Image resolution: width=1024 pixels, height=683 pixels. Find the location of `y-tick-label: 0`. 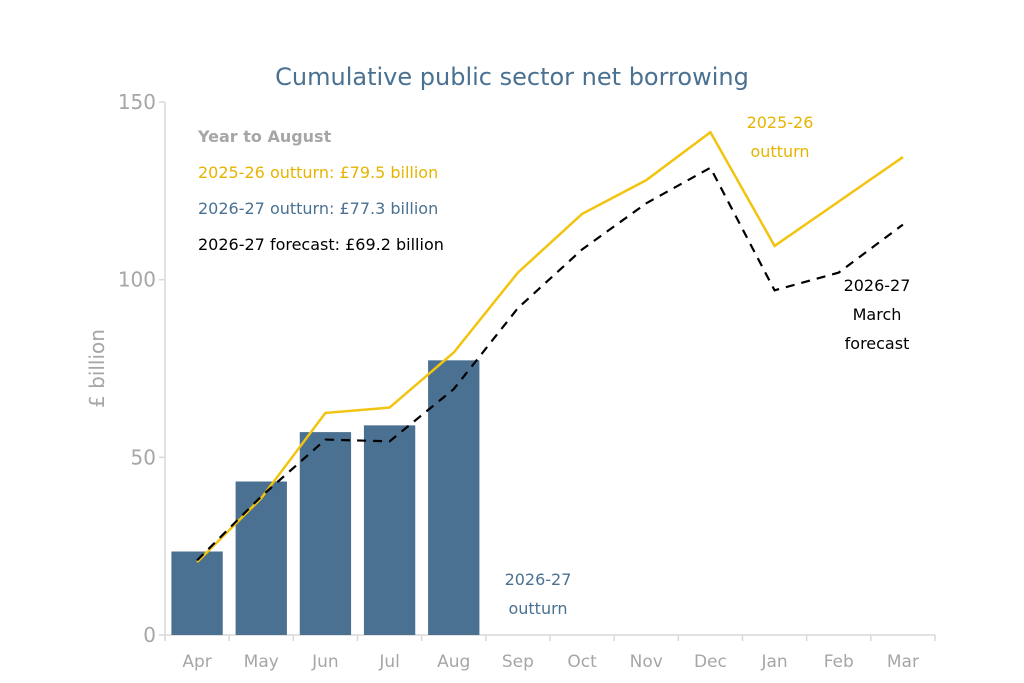

y-tick-label: 0 is located at coordinates (149, 635).